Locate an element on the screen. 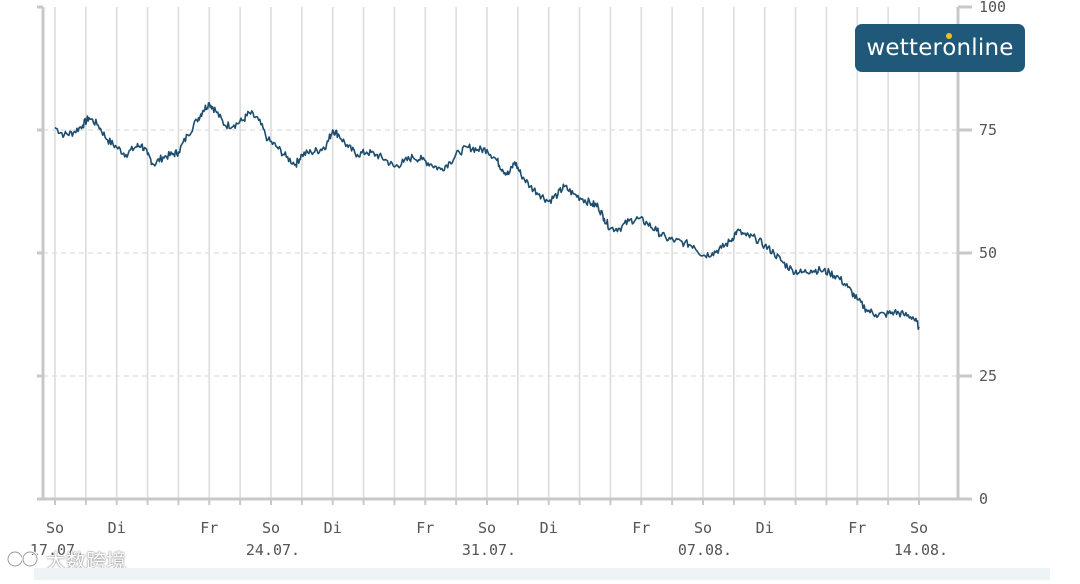 The height and width of the screenshot is (584, 1080). x-date-label: 17.07. is located at coordinates (57, 550).